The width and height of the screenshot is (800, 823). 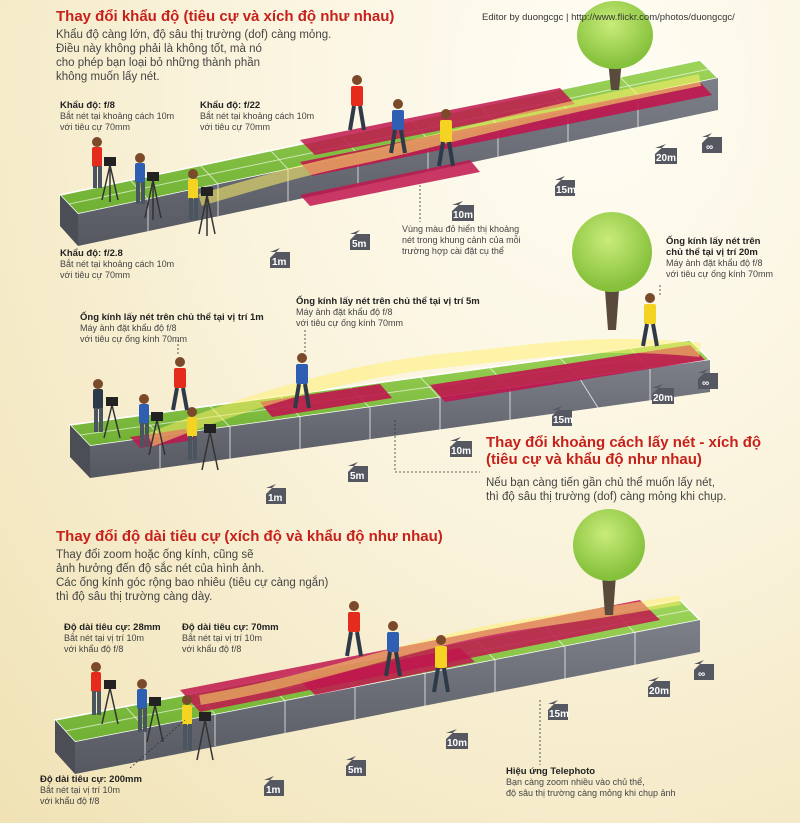 I want to click on panel2-distance-markers: 1m 5m 10m 15m 20m ∞, so click(x=492, y=436).